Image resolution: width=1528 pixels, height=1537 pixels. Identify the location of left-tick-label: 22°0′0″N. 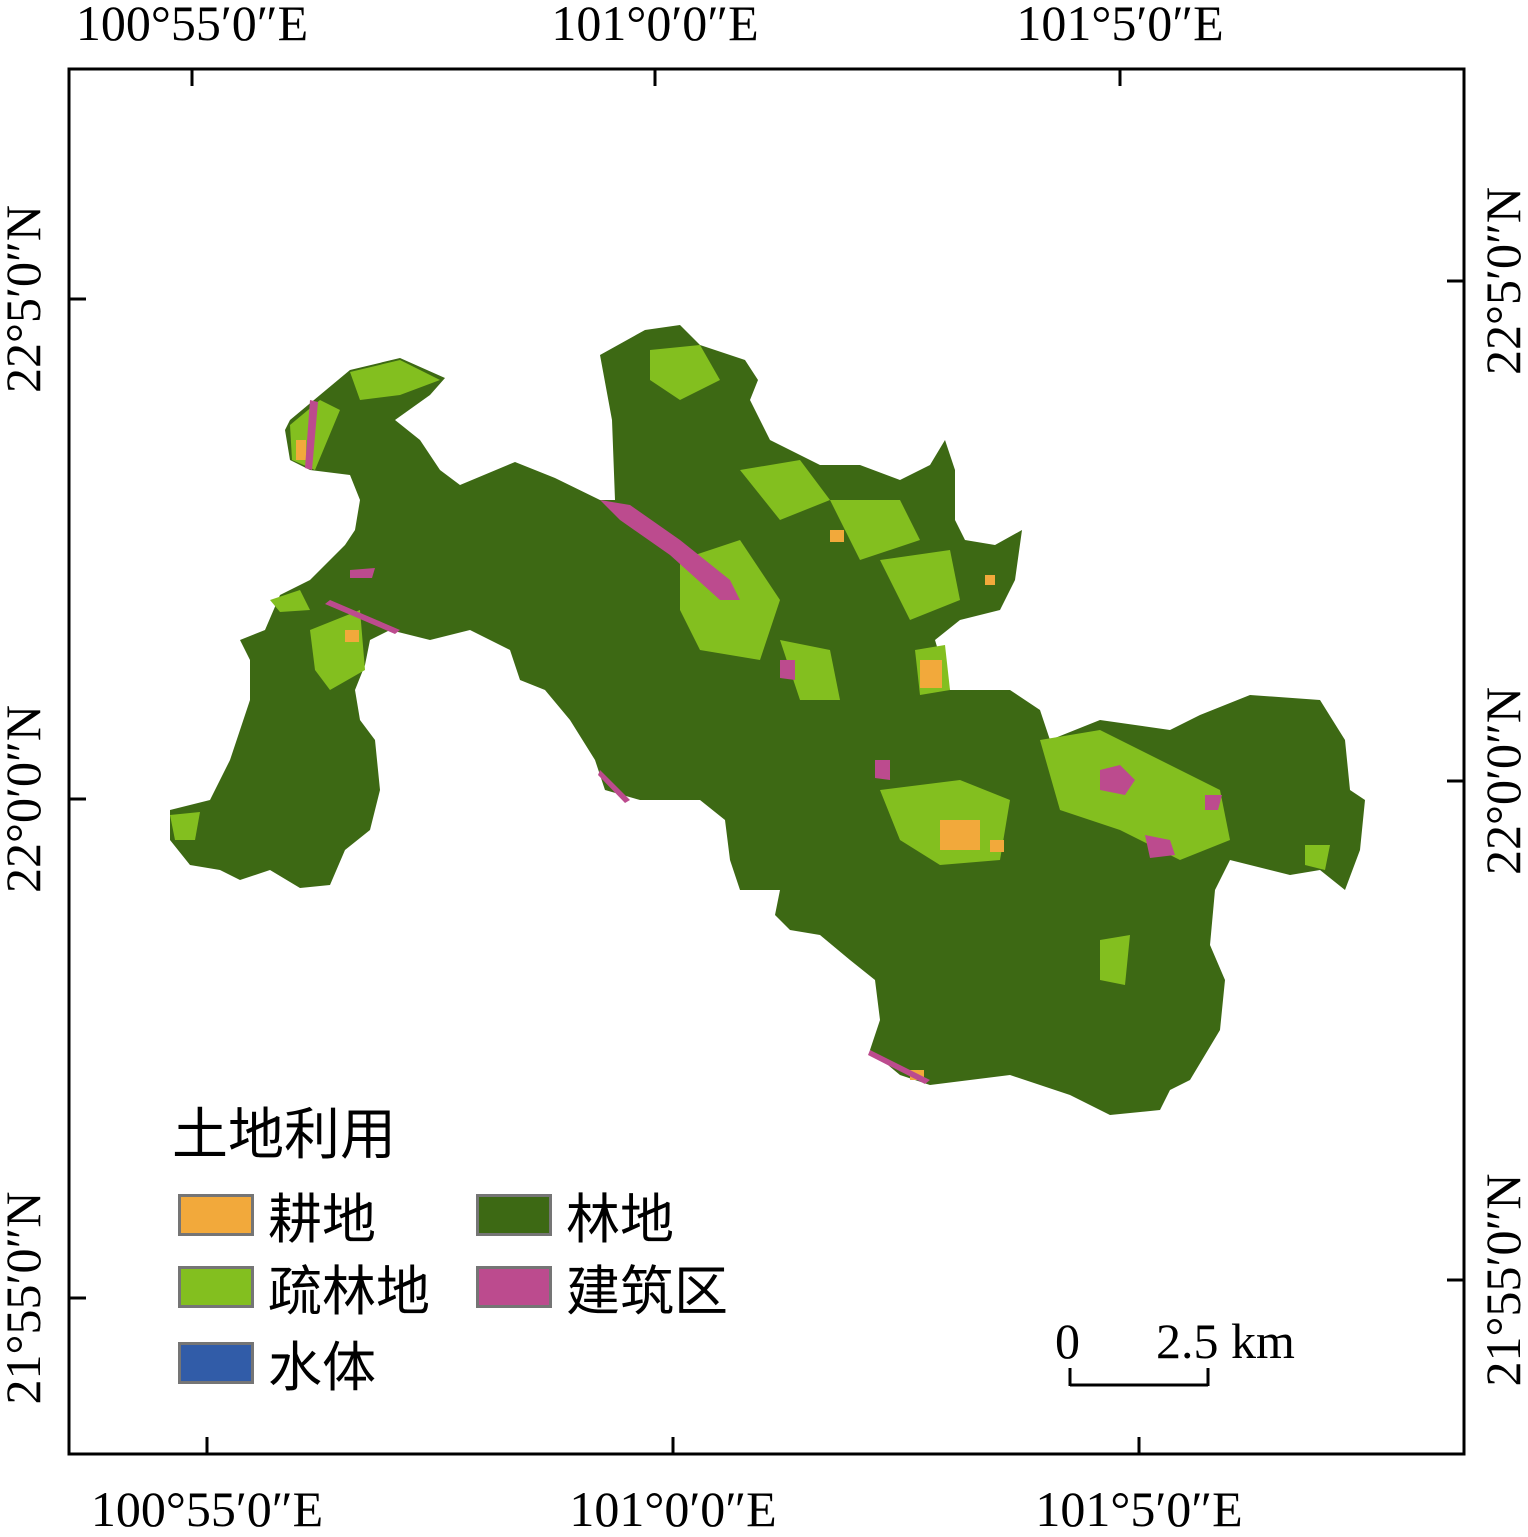
(25, 799).